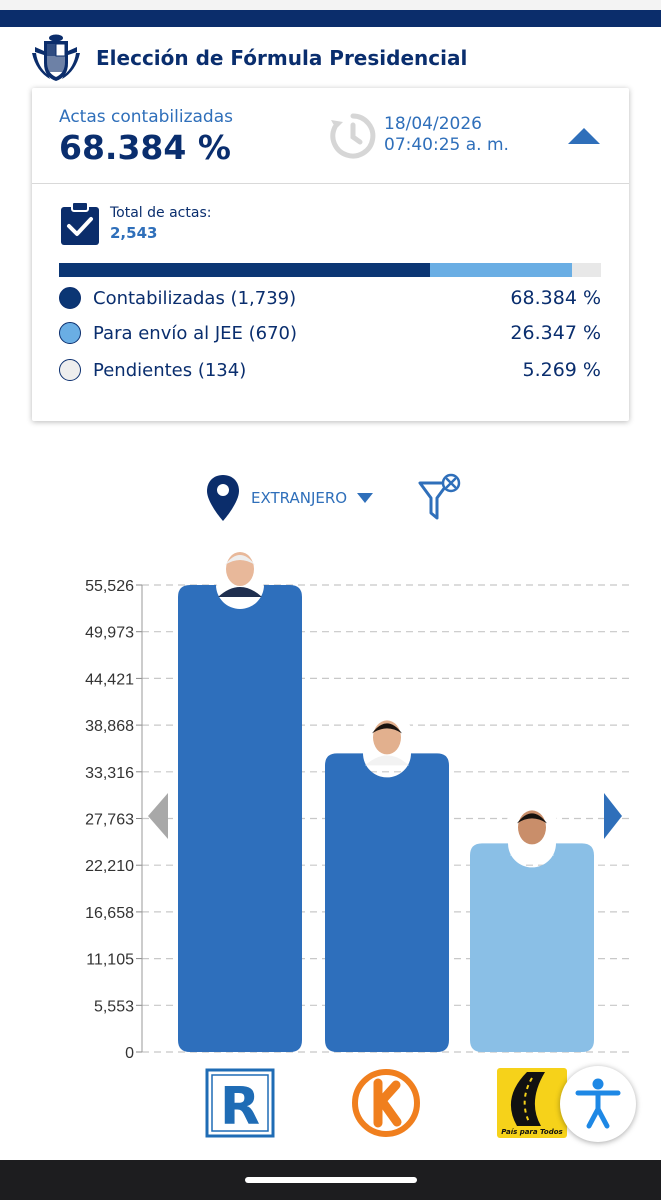  I want to click on page-header: Elección de Fórmula Presidencial, so click(248, 58).